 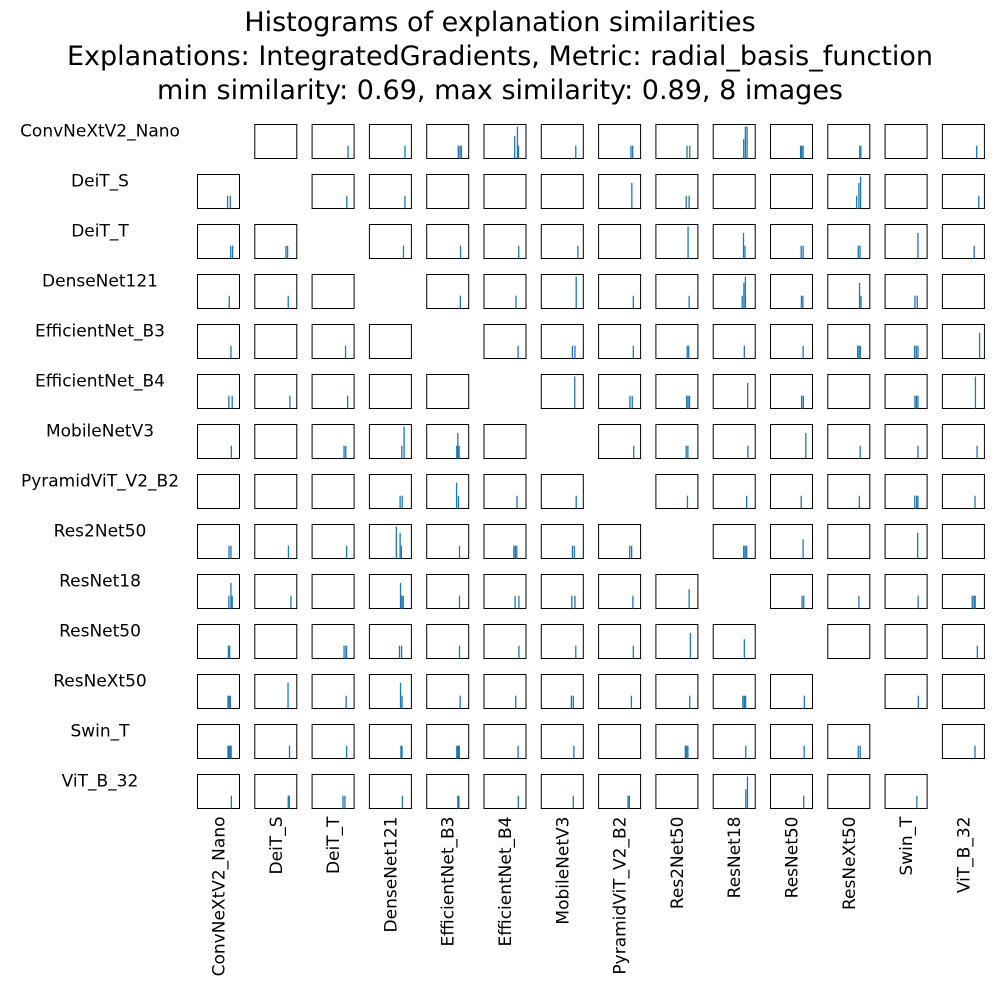 I want to click on histogram-cell-DeiT_S-vs-MobileNetV3, so click(x=562, y=191).